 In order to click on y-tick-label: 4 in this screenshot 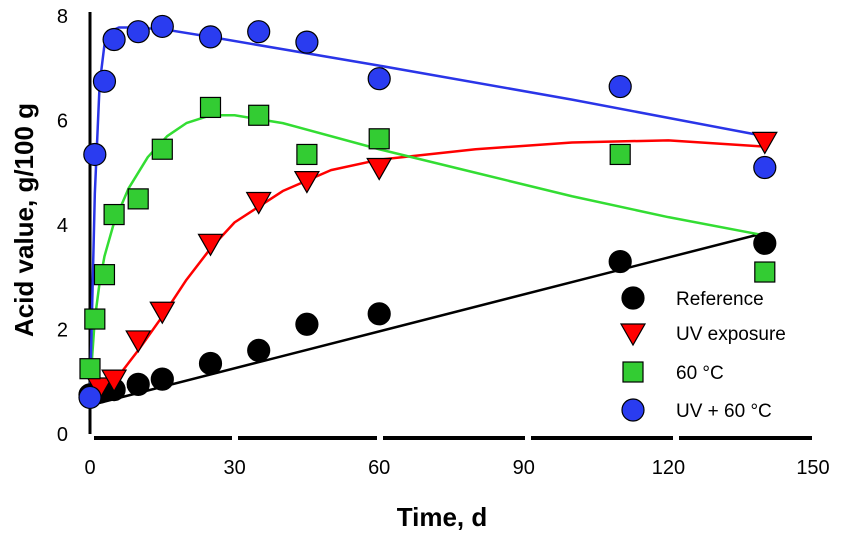, I will do `click(62, 226)`.